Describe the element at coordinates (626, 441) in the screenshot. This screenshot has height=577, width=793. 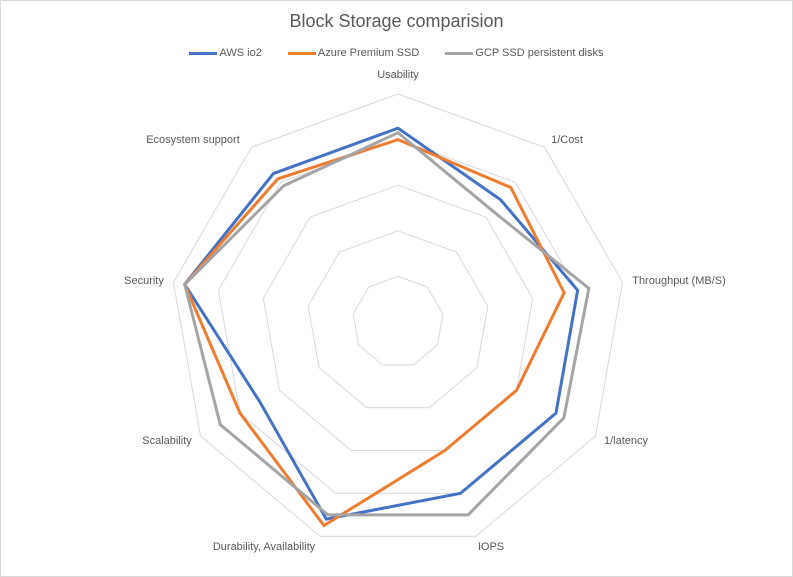
I see `axis-label: 1/latency` at that location.